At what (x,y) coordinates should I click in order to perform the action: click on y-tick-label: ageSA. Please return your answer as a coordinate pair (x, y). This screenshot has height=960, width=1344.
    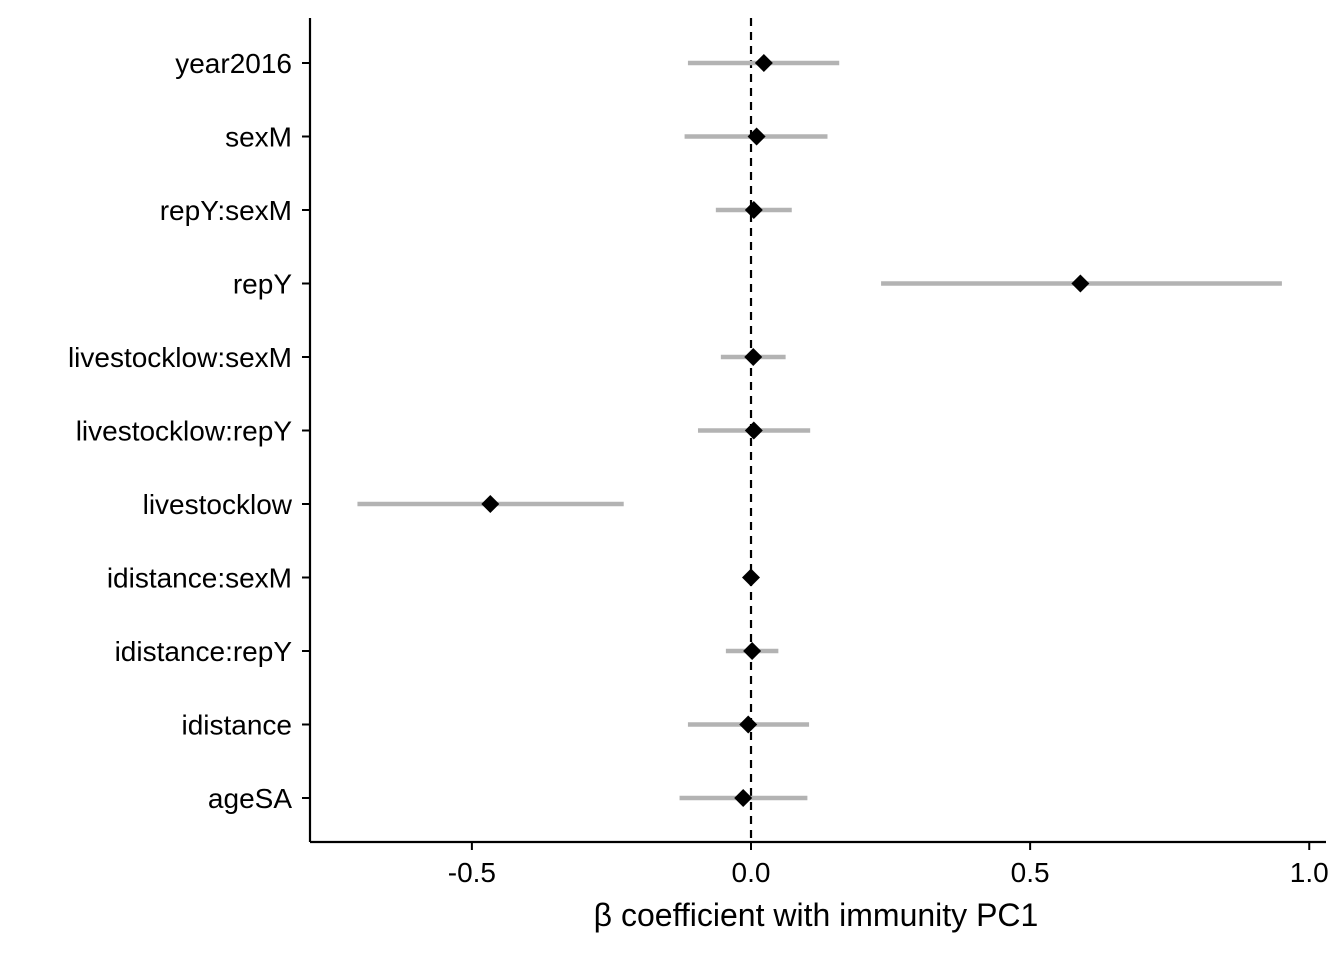
    Looking at the image, I should click on (250, 798).